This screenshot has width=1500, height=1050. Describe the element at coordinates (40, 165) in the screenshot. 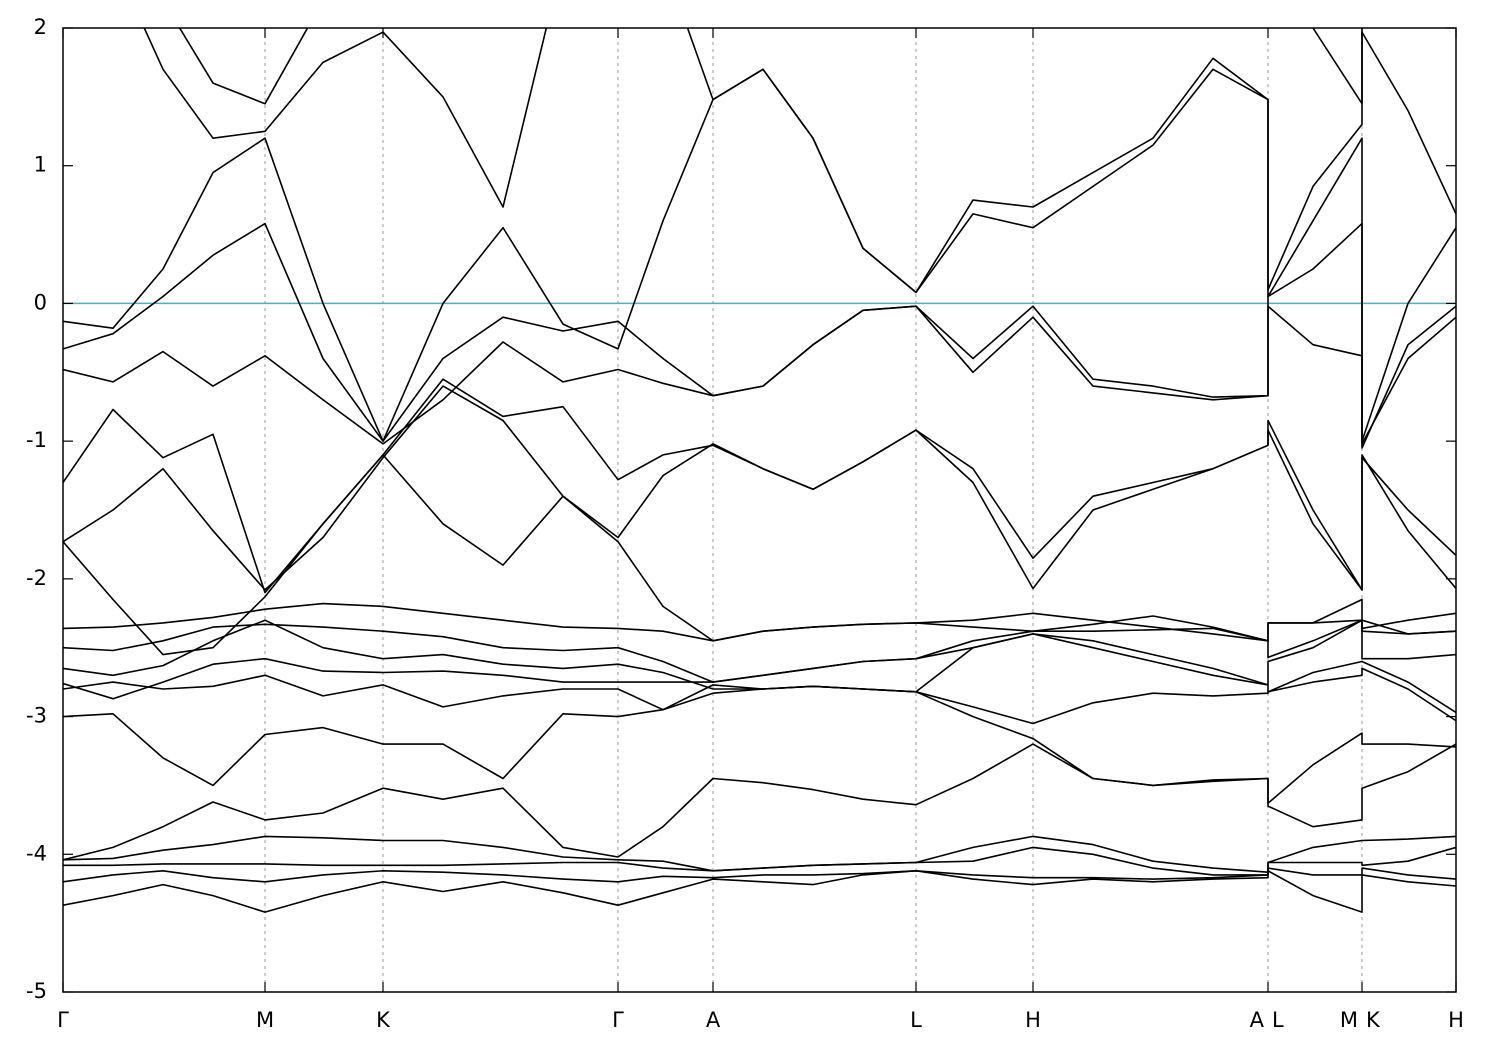

I see `y-tick-label: 1` at that location.